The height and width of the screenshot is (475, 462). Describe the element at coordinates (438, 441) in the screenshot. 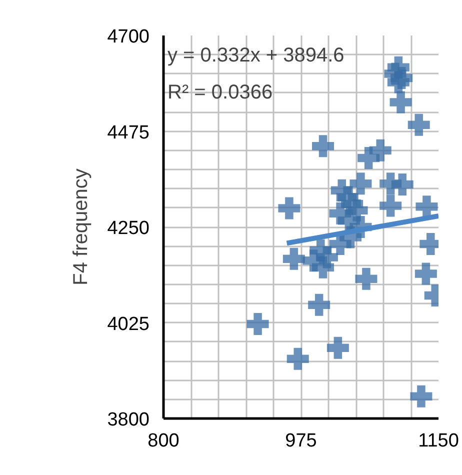

I see `x-tick-label: 1150` at that location.